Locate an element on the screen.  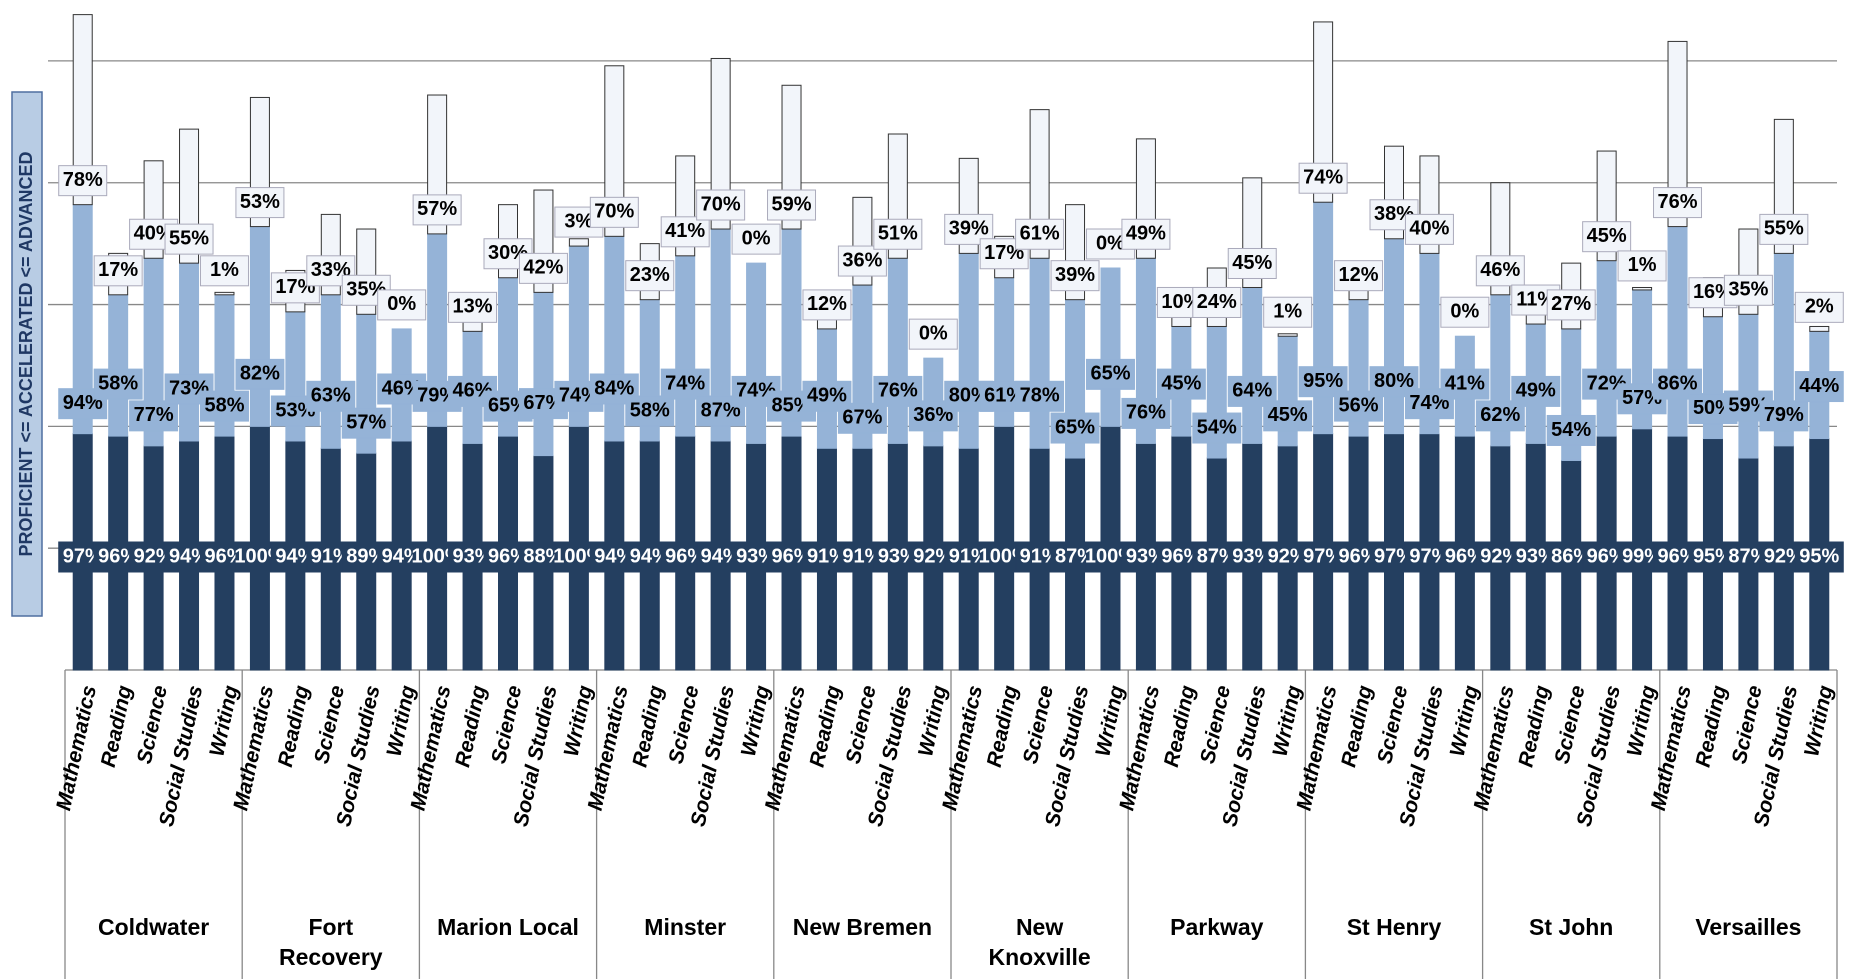
group-label: Minster is located at coordinates (685, 927).